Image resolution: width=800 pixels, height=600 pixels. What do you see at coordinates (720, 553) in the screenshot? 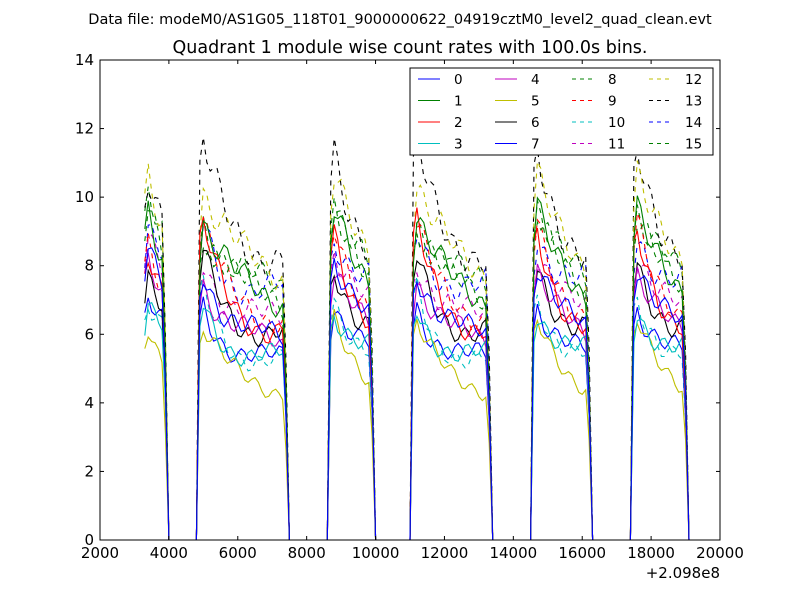
I see `x-tick-label: 20000` at bounding box center [720, 553].